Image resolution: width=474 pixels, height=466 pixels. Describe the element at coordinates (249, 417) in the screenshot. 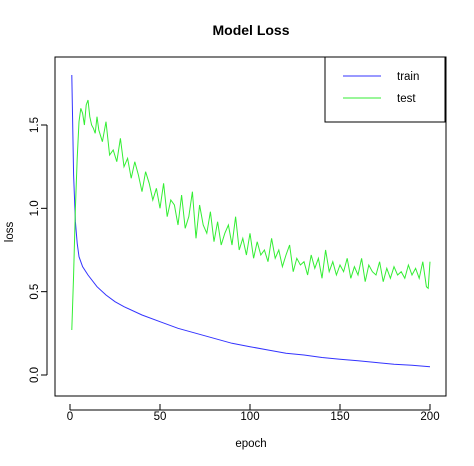

I see `x-tick-label: 100` at that location.